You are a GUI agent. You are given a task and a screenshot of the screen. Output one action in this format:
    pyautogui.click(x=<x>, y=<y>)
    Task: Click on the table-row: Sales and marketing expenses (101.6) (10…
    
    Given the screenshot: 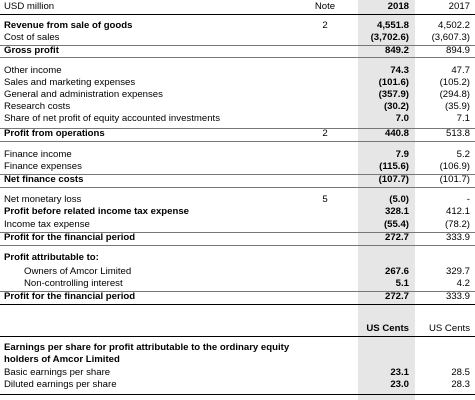 What is the action you would take?
    pyautogui.click(x=237, y=82)
    